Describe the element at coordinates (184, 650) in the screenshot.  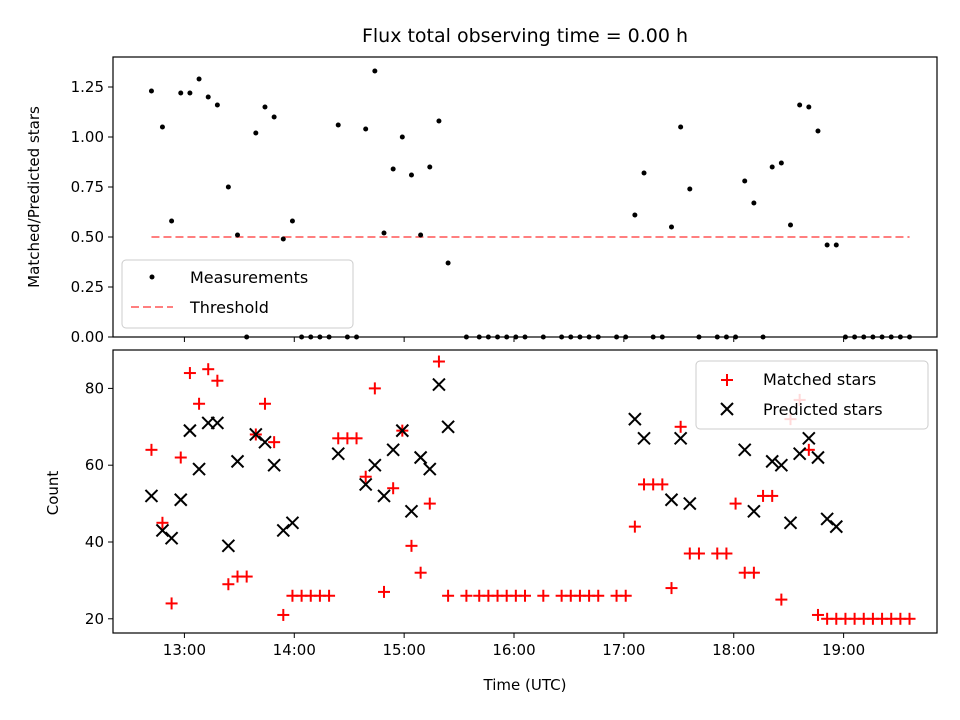
I see `x-tick-label: 13:00` at that location.